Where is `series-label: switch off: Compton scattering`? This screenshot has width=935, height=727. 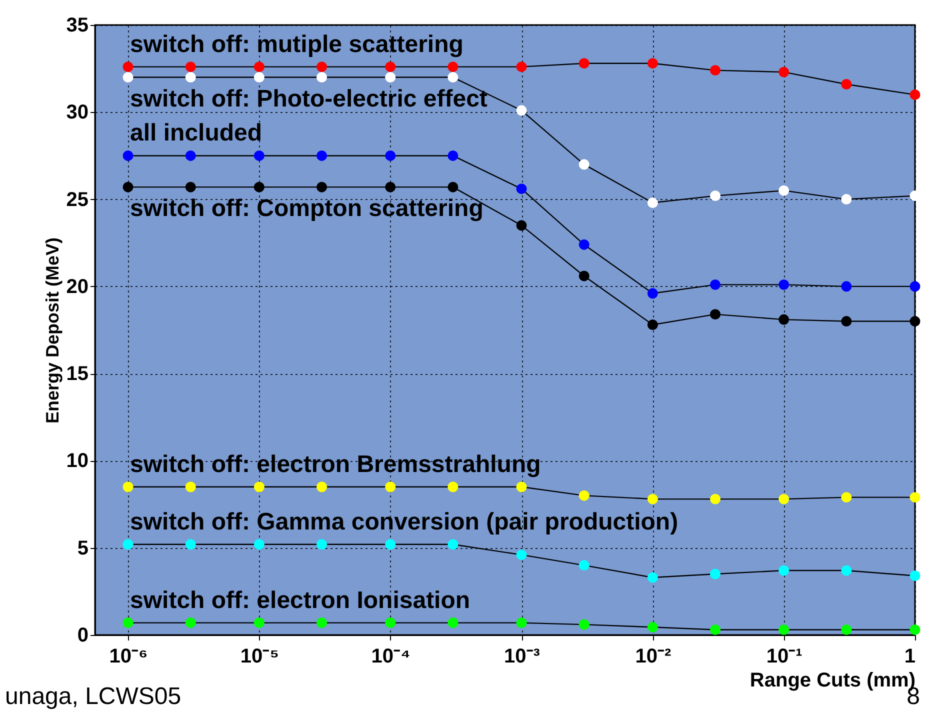
series-label: switch off: Compton scattering is located at coordinates (307, 208).